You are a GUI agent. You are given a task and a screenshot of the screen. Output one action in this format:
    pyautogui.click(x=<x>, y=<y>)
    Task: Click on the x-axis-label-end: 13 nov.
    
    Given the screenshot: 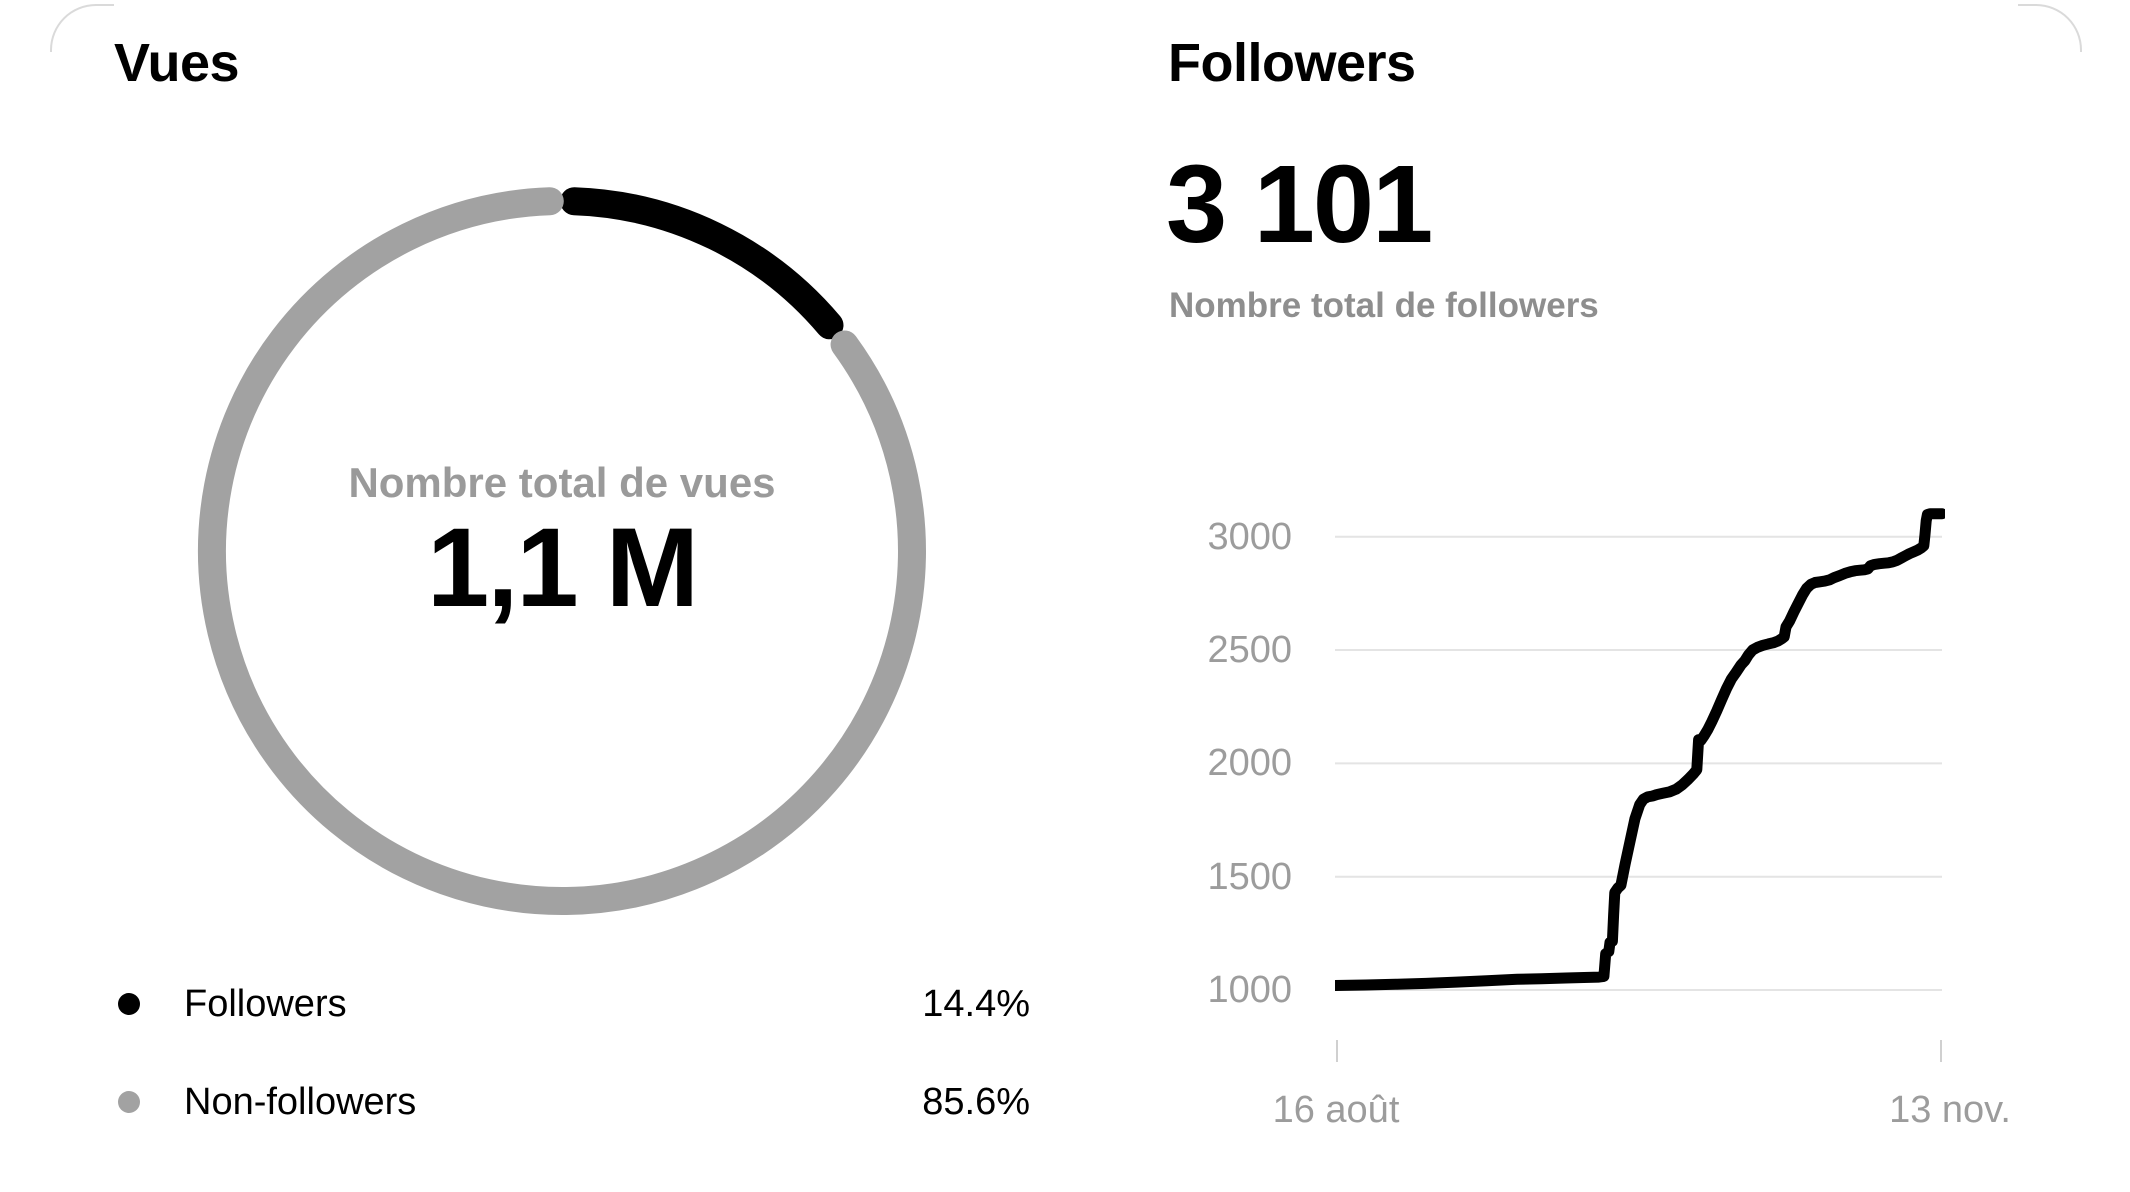 What is the action you would take?
    pyautogui.click(x=1950, y=1110)
    